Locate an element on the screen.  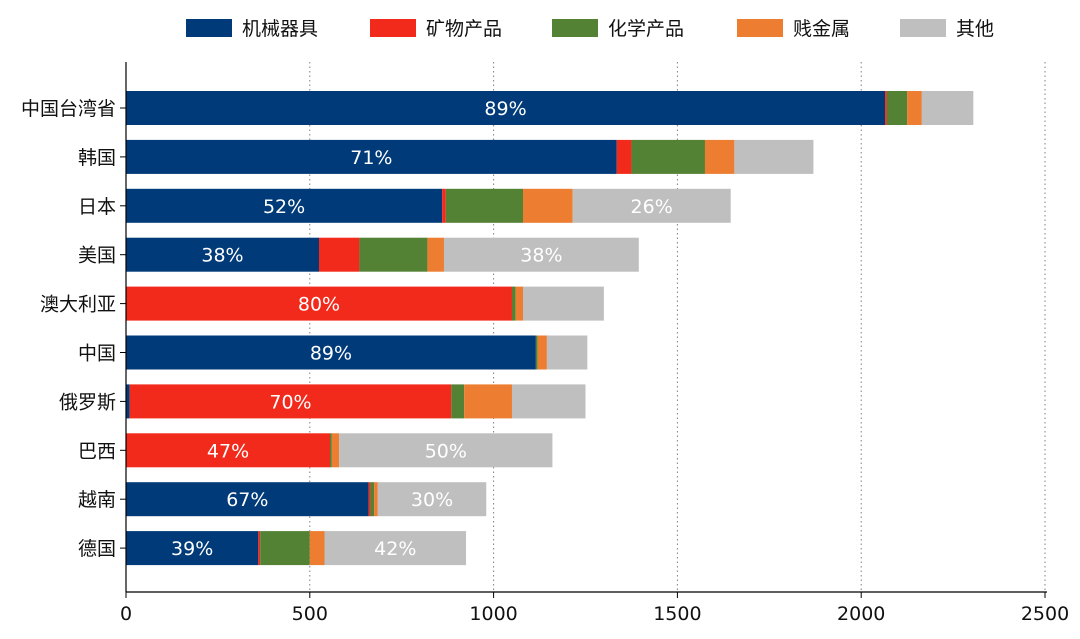
data-label-4: 26% is located at coordinates (652, 207).